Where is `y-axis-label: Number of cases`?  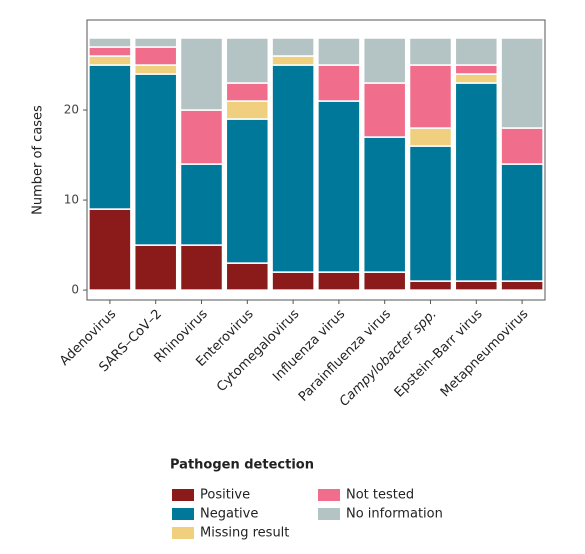 y-axis-label: Number of cases is located at coordinates (38, 160).